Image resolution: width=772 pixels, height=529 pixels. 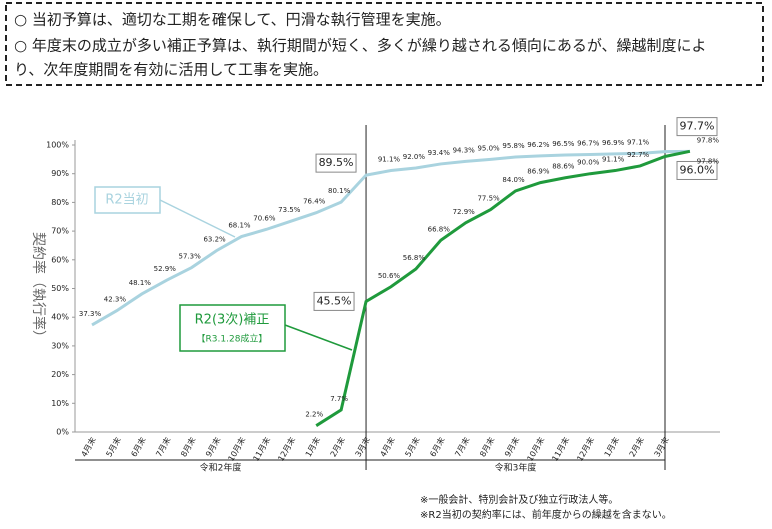 What do you see at coordinates (190, 257) in the screenshot?
I see `data-label: 57.3%` at bounding box center [190, 257].